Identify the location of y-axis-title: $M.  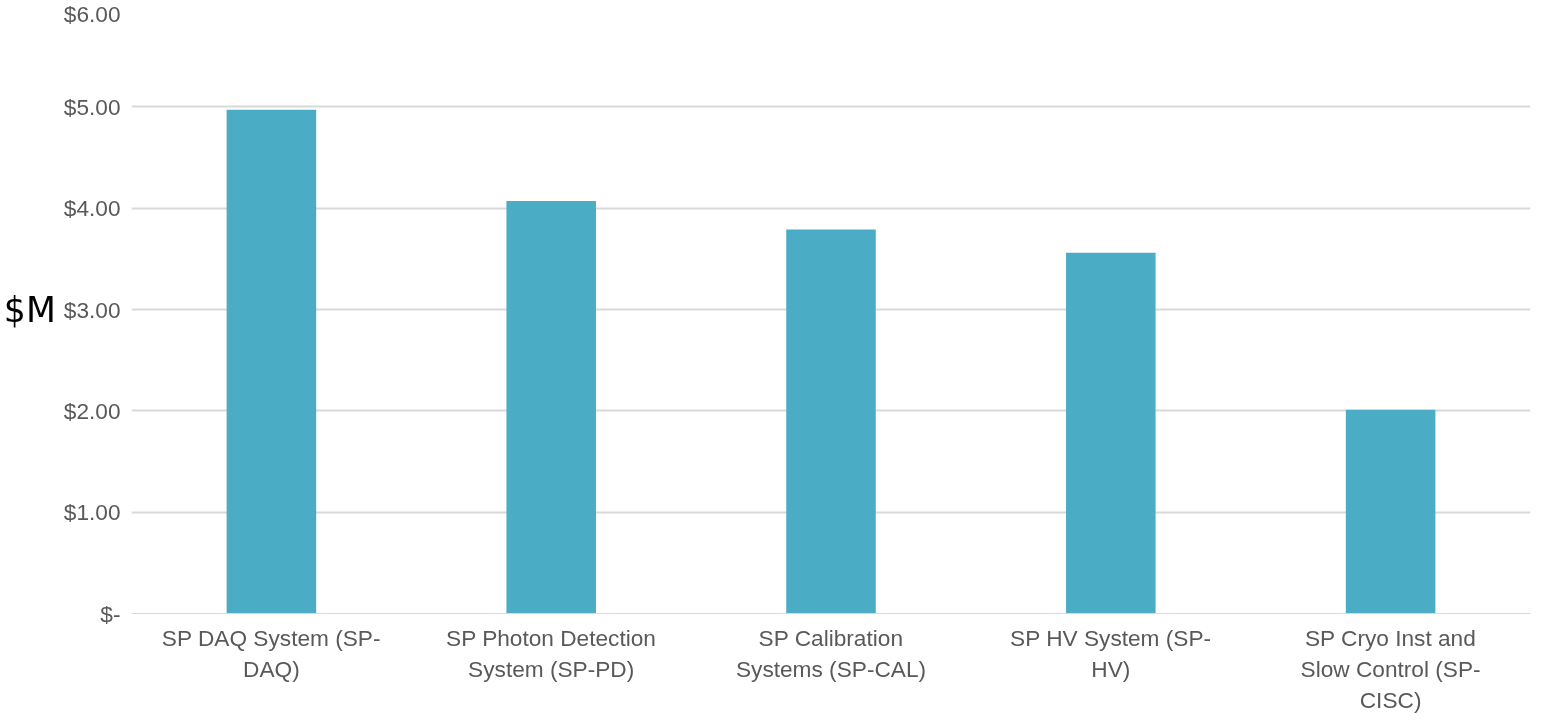
(29, 309).